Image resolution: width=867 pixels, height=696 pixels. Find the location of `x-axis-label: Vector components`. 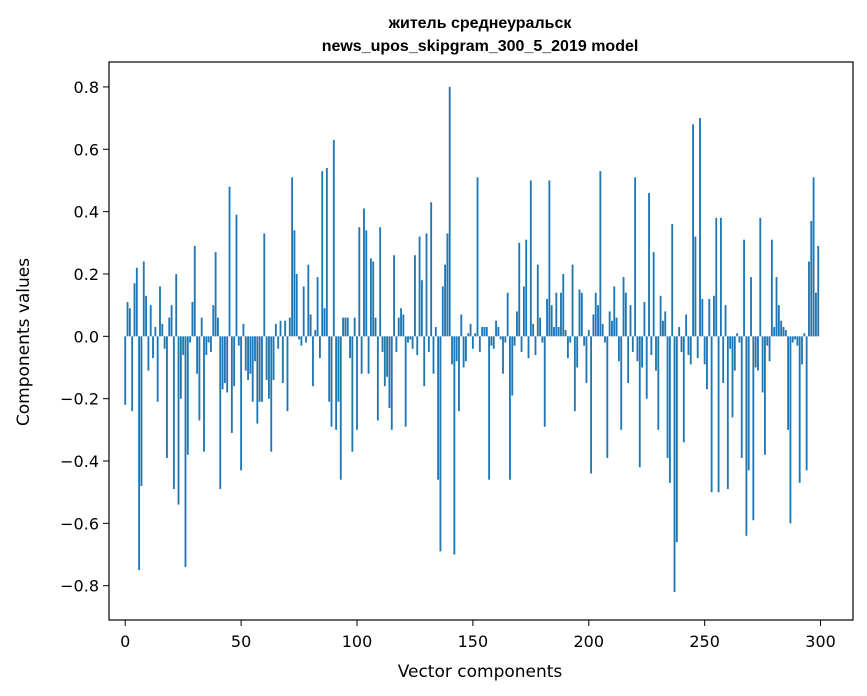

x-axis-label: Vector components is located at coordinates (480, 672).